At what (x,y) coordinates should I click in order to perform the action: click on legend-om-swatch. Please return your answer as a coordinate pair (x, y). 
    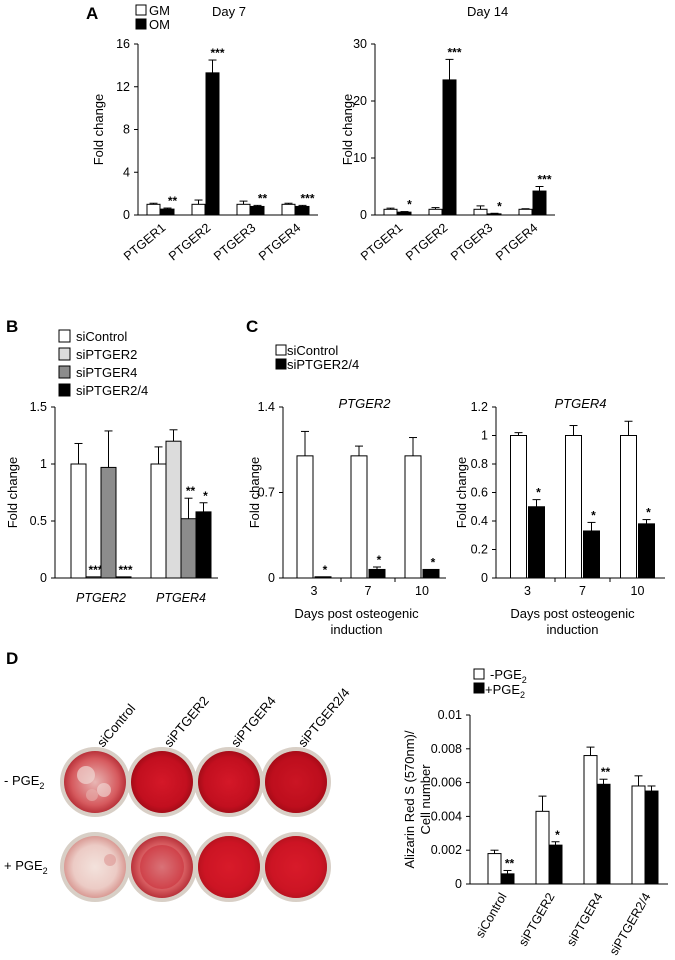
    Looking at the image, I should click on (141, 24).